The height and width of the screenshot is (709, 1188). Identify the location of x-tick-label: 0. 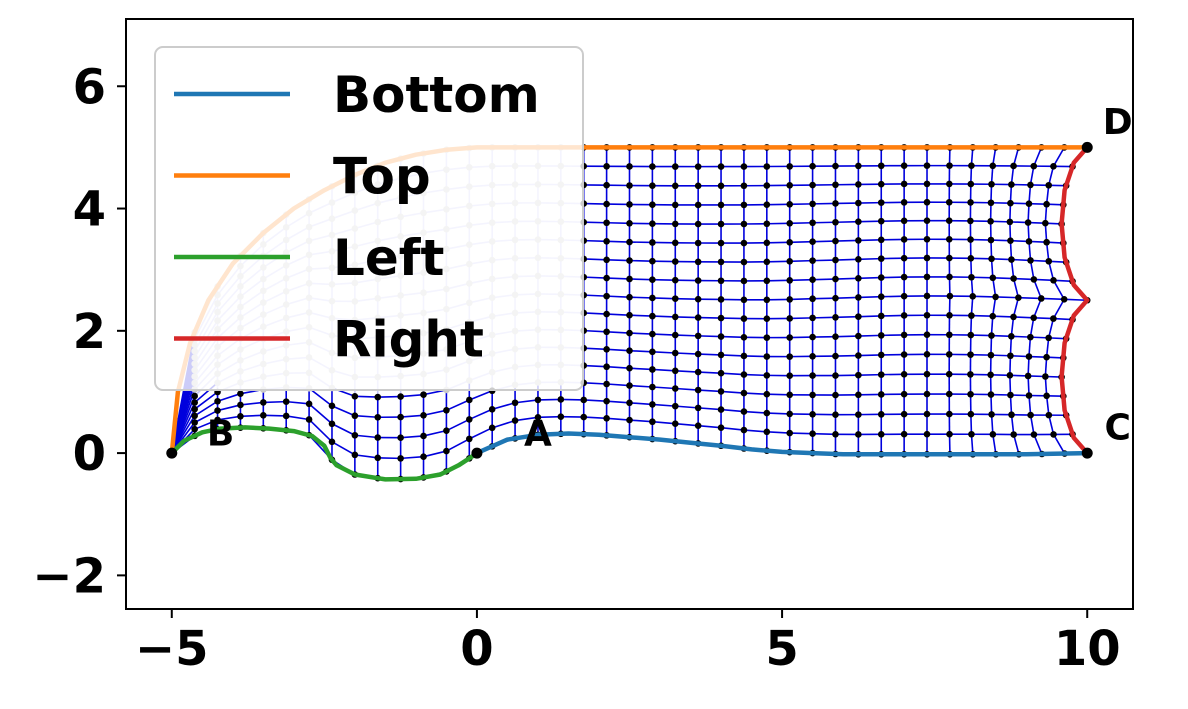
(476, 649).